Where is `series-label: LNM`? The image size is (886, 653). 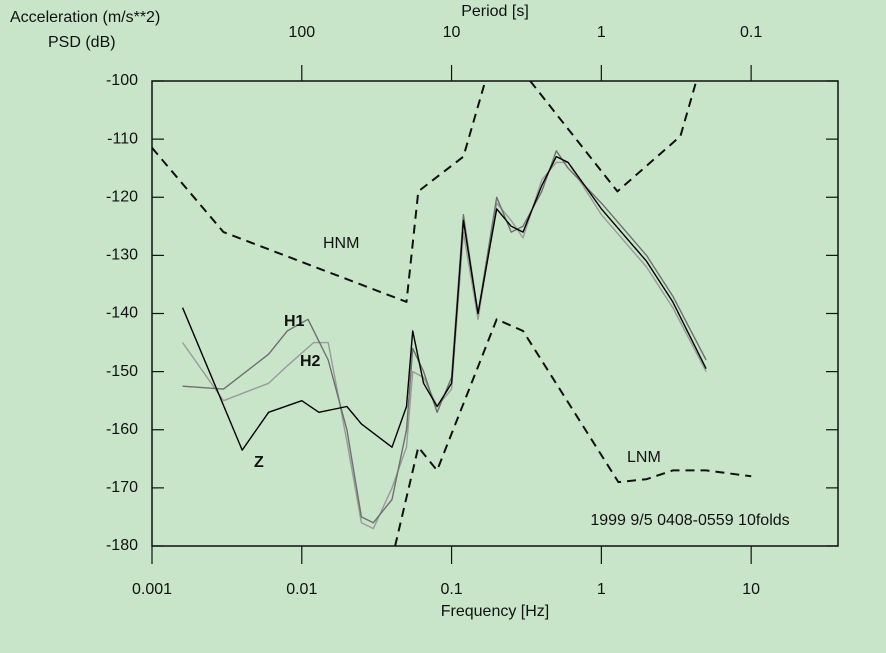 series-label: LNM is located at coordinates (644, 457).